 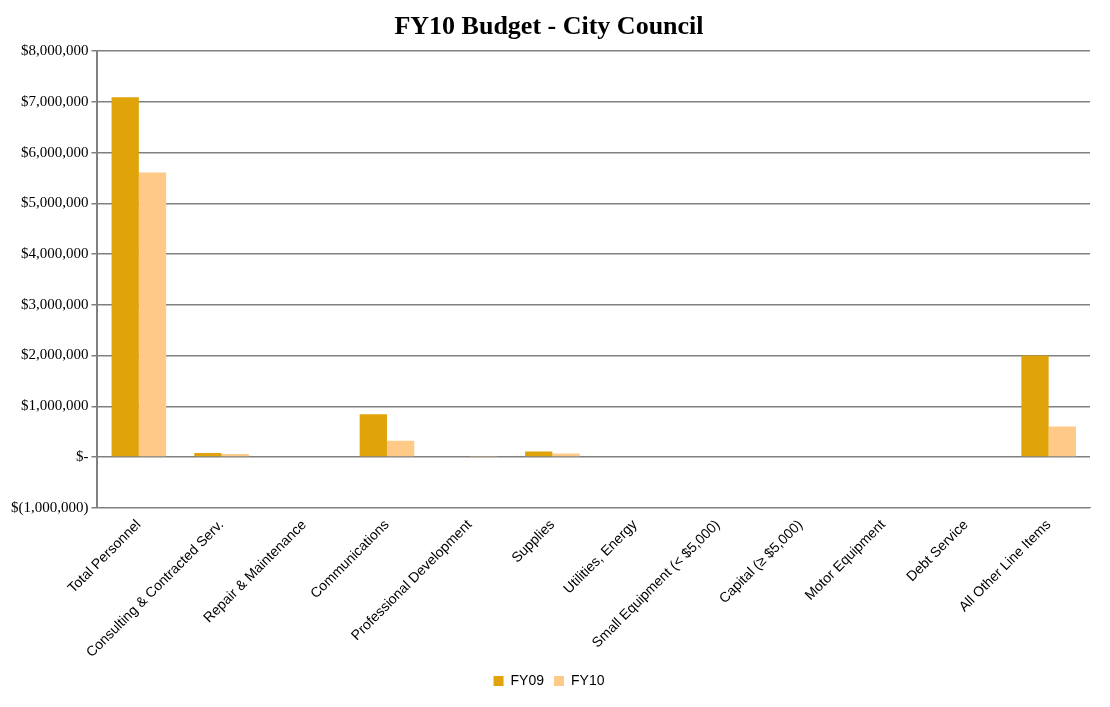 What do you see at coordinates (549, 26) in the screenshot?
I see `chart-title: FY10 Budget - City Council` at bounding box center [549, 26].